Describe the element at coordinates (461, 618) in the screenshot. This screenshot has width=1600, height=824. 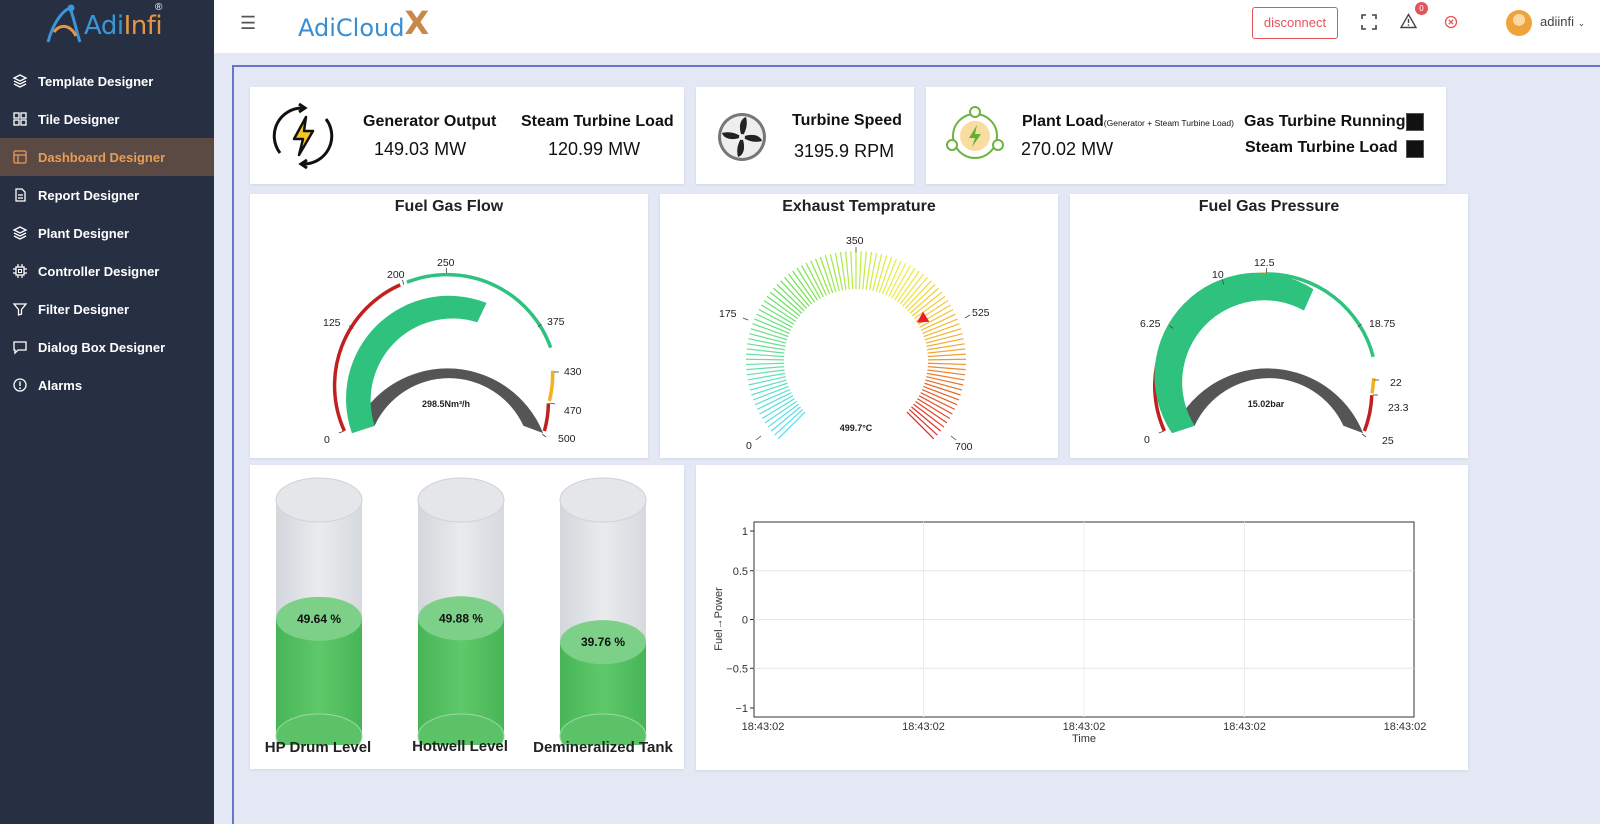
I see `tank-liquid-surface` at that location.